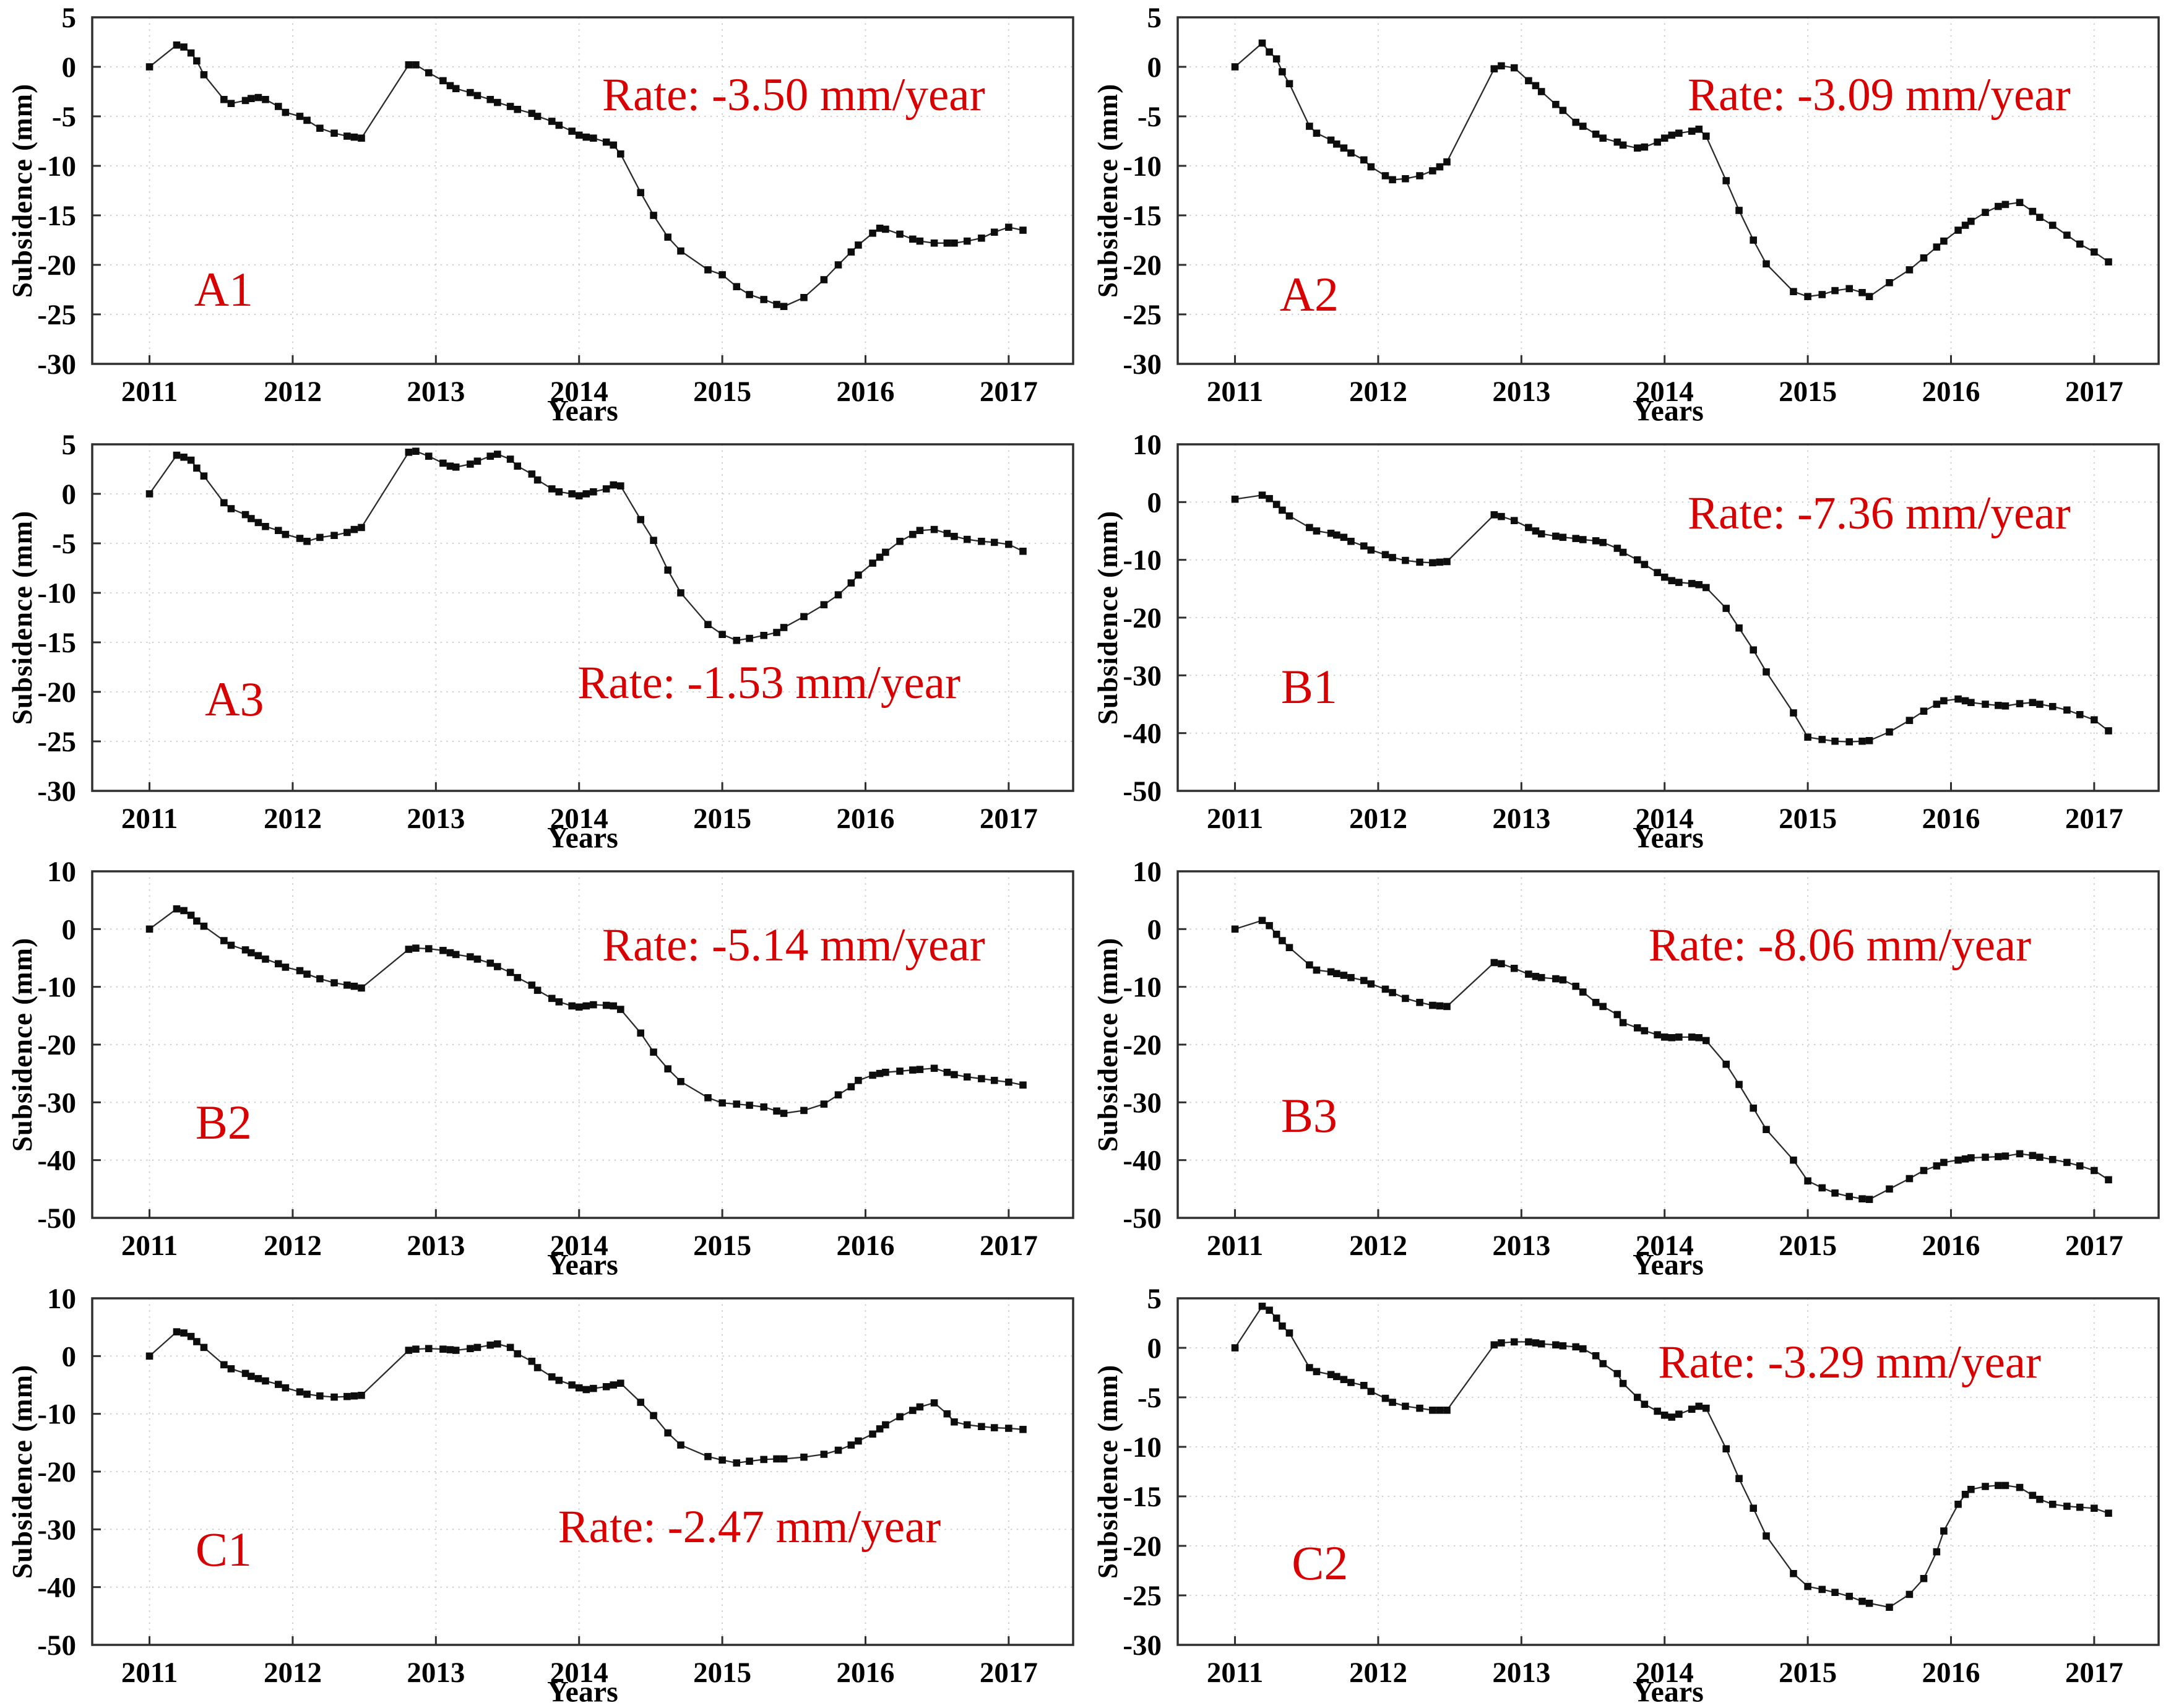 Image resolution: width=2171 pixels, height=1708 pixels. What do you see at coordinates (1309, 294) in the screenshot?
I see `station-label-a2: A2` at bounding box center [1309, 294].